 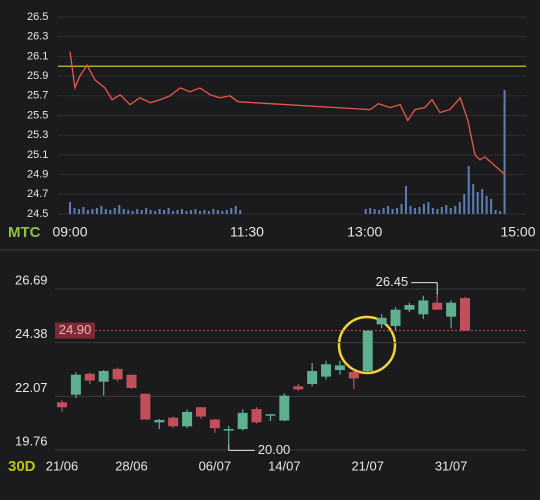 What do you see at coordinates (37, 115) in the screenshot?
I see `y-tick-label: 25.5` at bounding box center [37, 115].